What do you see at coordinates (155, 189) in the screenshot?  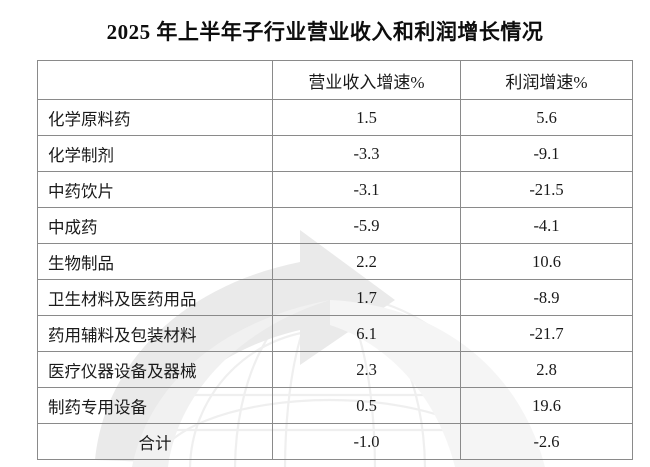 I see `row-label: 中药饮片` at bounding box center [155, 189].